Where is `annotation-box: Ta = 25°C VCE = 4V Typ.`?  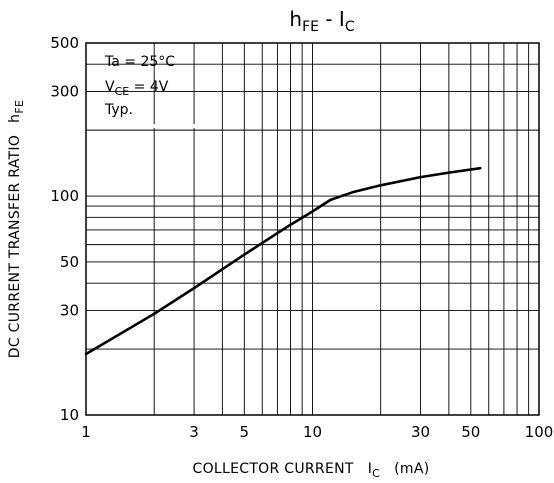 annotation-box: Ta = 25°C VCE = 4V Typ. is located at coordinates (139, 86).